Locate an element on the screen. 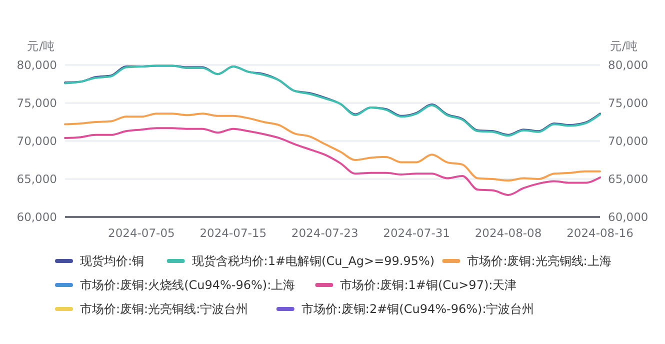  legend-label: 市场价:废铜:光亮铜线:宁波台州 is located at coordinates (164, 309).